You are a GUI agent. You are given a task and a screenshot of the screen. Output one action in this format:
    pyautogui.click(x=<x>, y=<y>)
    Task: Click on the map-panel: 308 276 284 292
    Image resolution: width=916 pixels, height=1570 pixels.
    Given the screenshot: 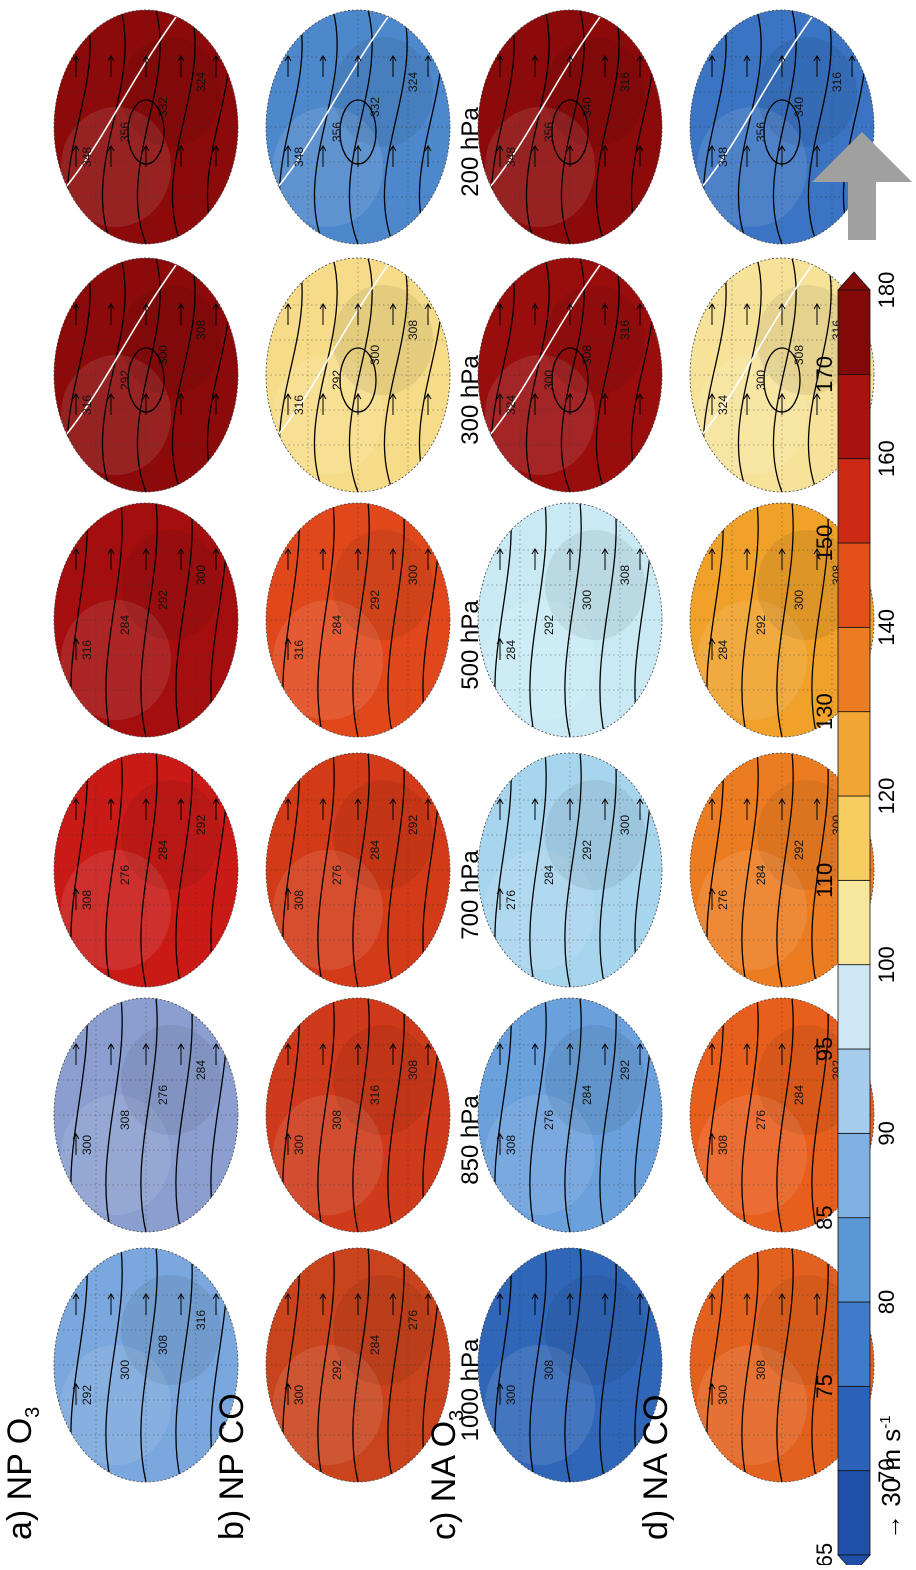 What is the action you would take?
    pyautogui.click(x=146, y=870)
    